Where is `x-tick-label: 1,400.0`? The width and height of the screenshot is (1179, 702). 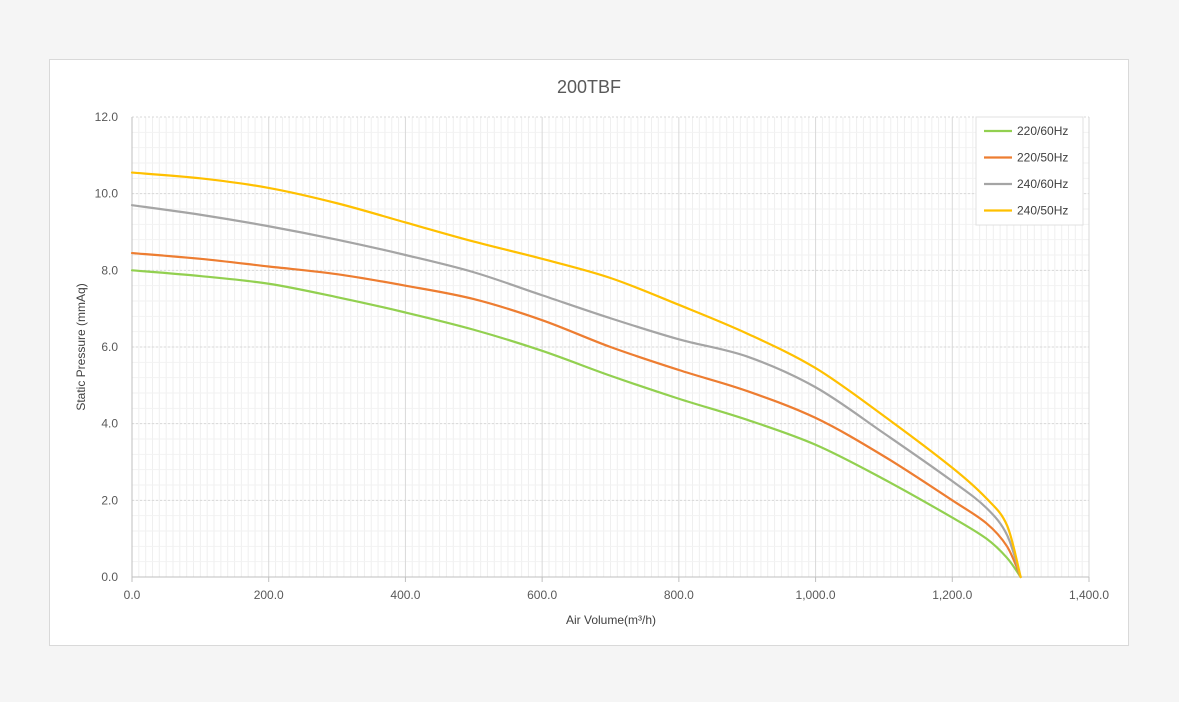 x-tick-label: 1,400.0 is located at coordinates (1089, 595).